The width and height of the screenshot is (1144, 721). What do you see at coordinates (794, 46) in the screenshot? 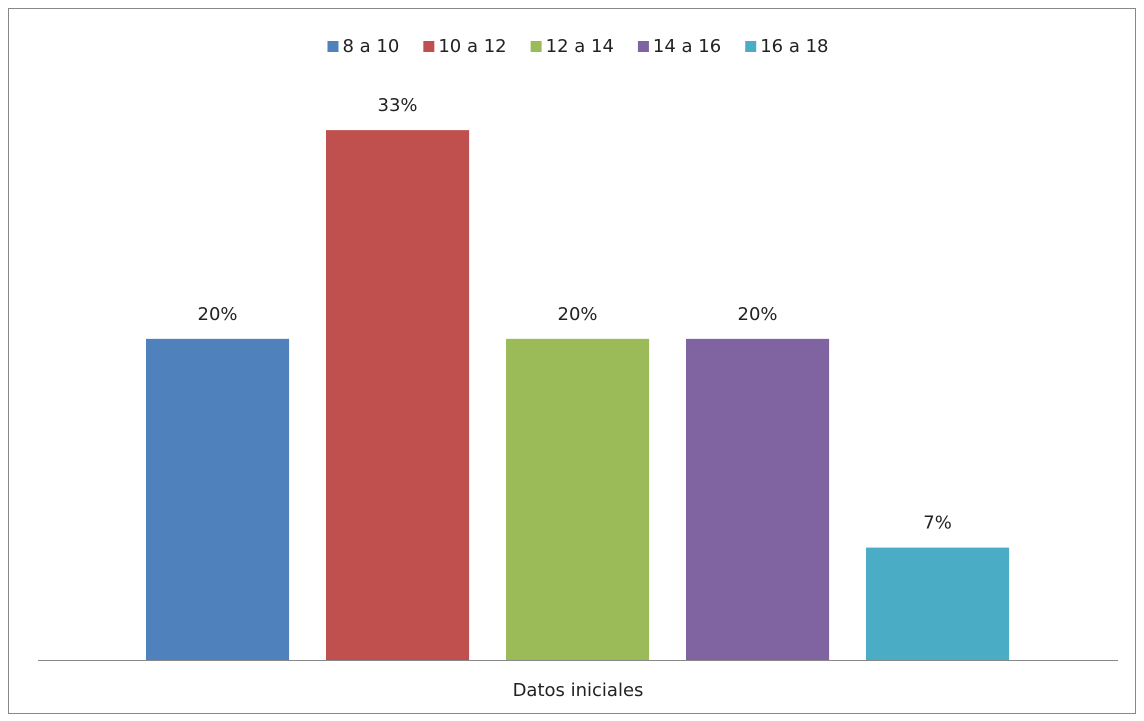
I see `legend-label: 16 a 18` at bounding box center [794, 46].